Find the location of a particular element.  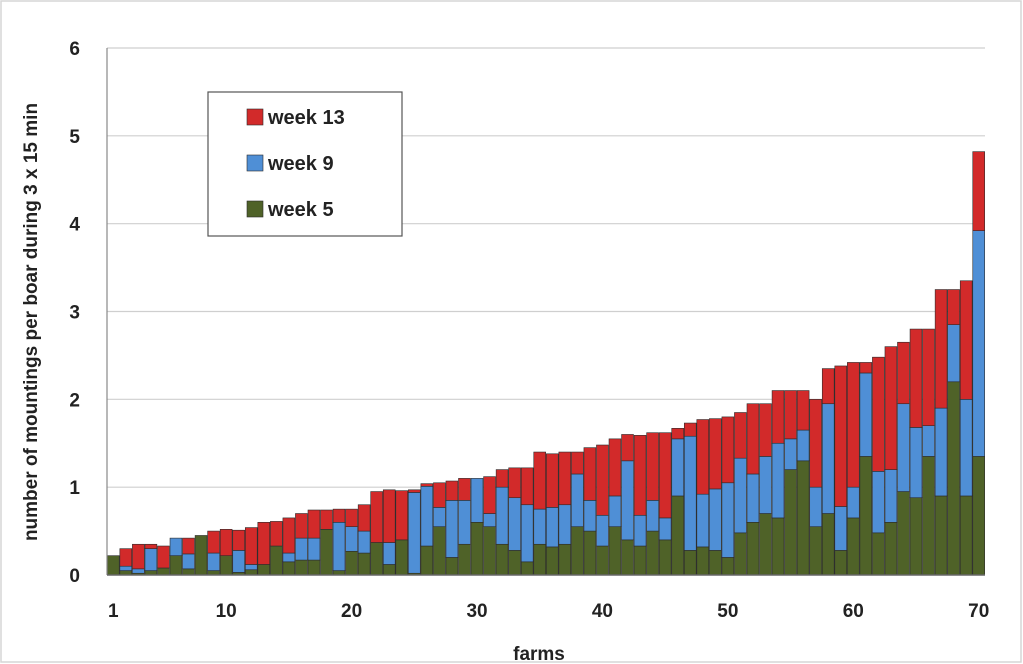

legend-label: week 9 is located at coordinates (300, 164).